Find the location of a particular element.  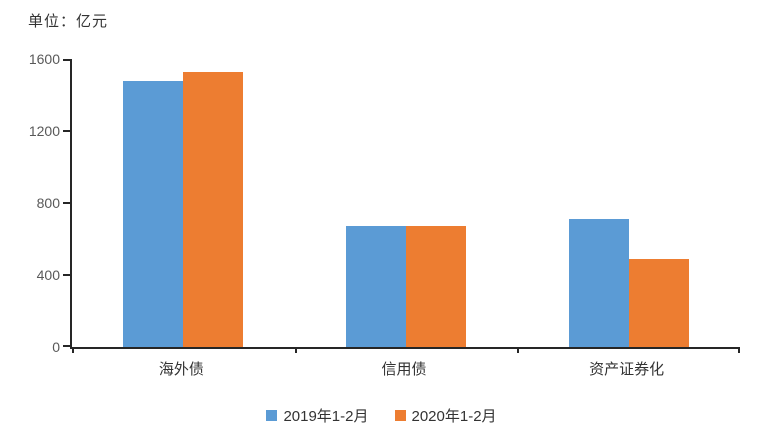

y-axis-labels: 0 400 800 1200 1600 is located at coordinates (30, 203).